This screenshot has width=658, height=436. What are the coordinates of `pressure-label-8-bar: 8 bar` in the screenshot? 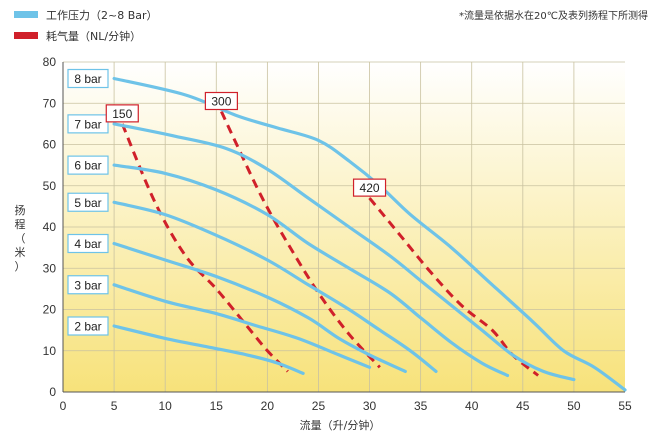 It's located at (87, 79).